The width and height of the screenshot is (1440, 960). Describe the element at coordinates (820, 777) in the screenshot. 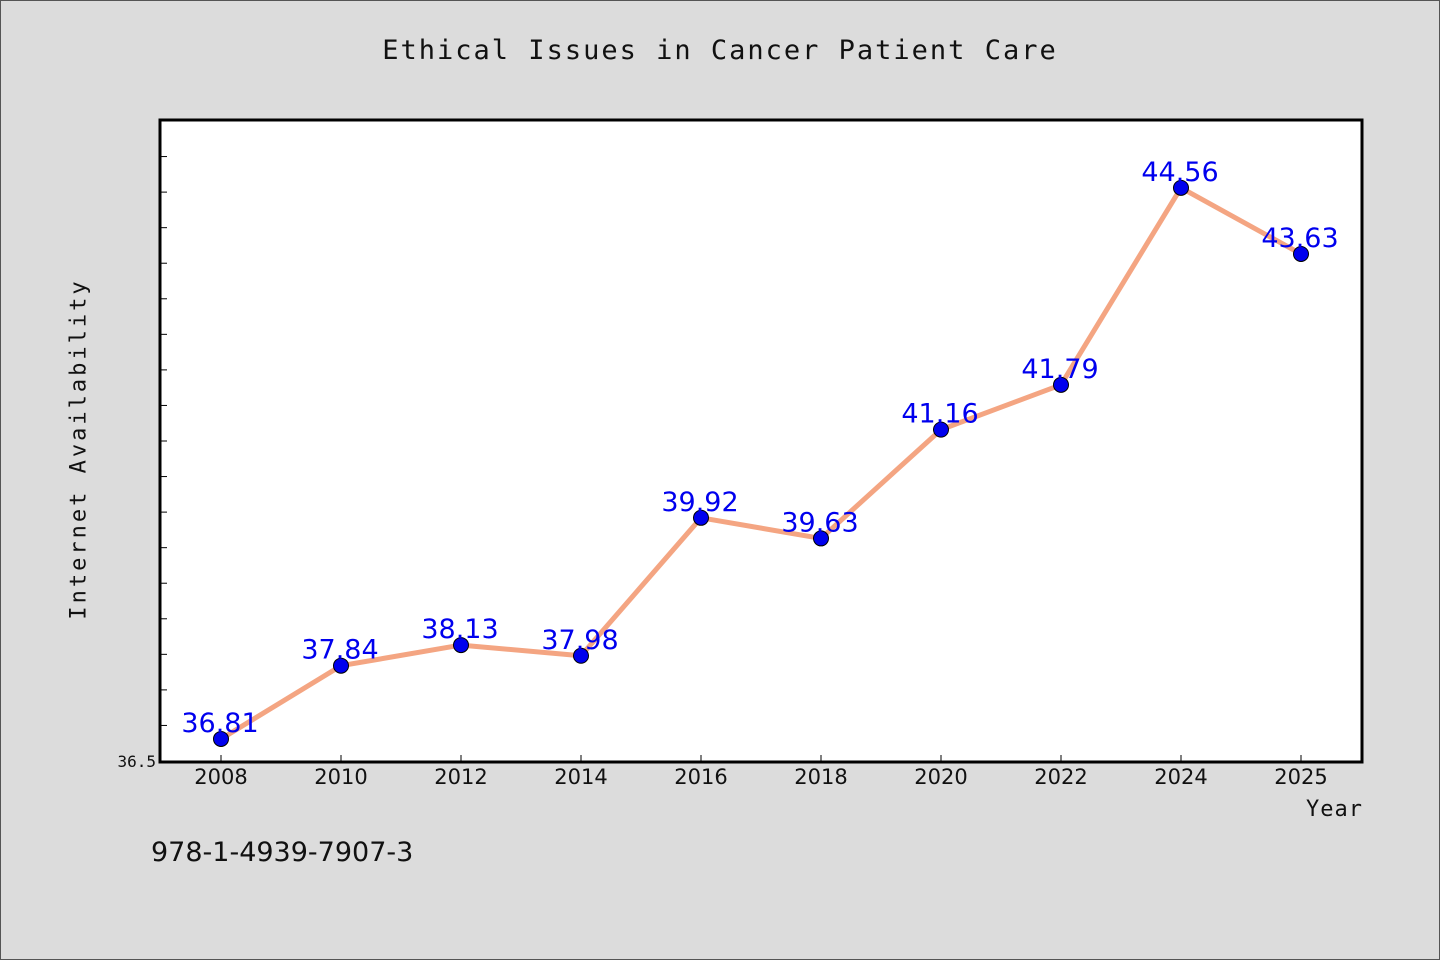

I see `x-tick-label: 2018` at that location.